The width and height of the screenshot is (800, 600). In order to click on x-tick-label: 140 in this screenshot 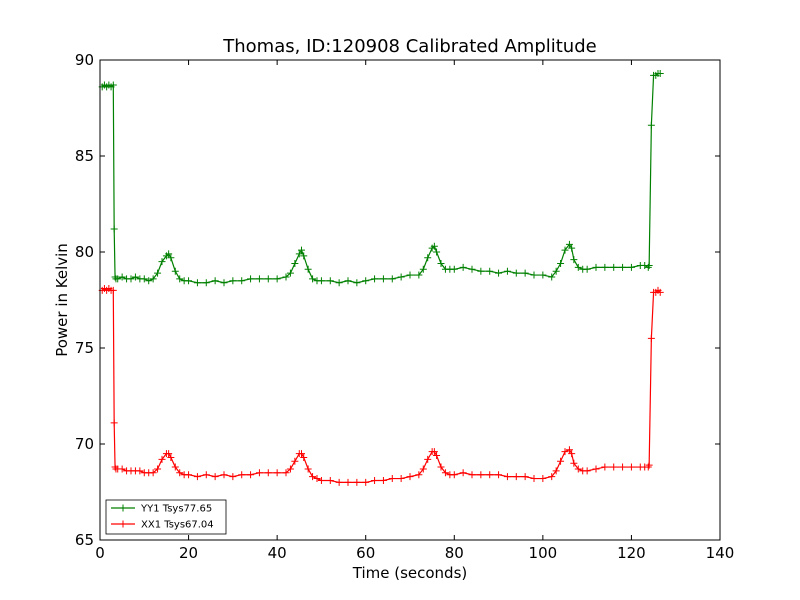, I will do `click(720, 553)`.